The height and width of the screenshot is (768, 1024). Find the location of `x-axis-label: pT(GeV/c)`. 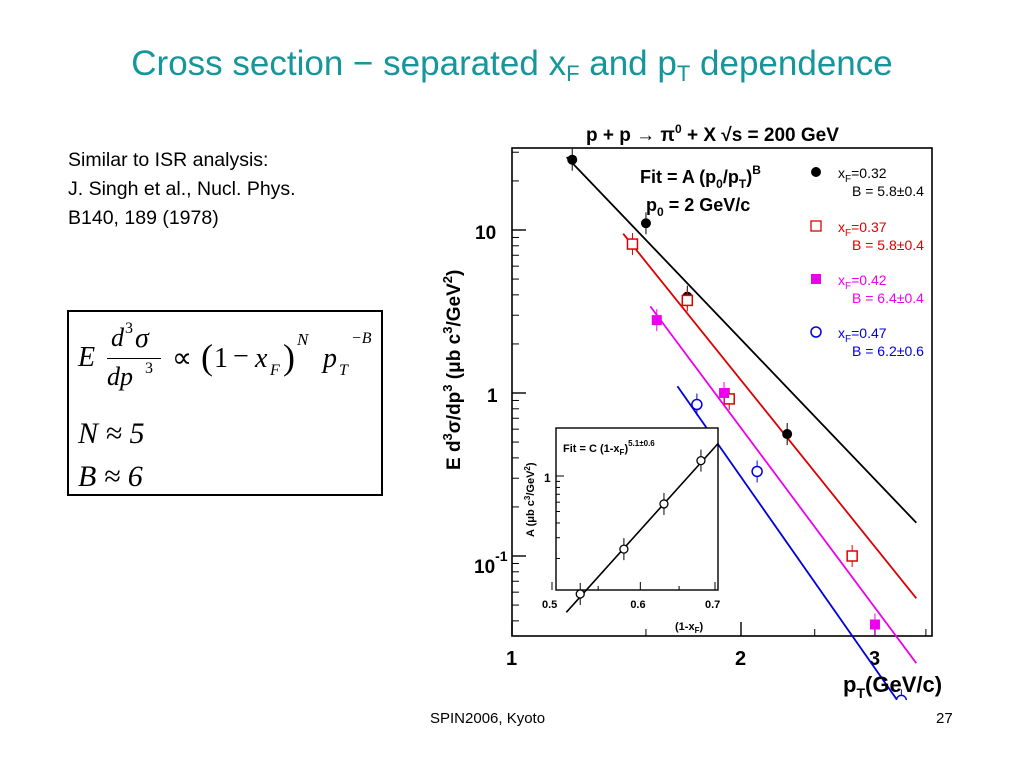

x-axis-label: pT(GeV/c) is located at coordinates (892, 686).